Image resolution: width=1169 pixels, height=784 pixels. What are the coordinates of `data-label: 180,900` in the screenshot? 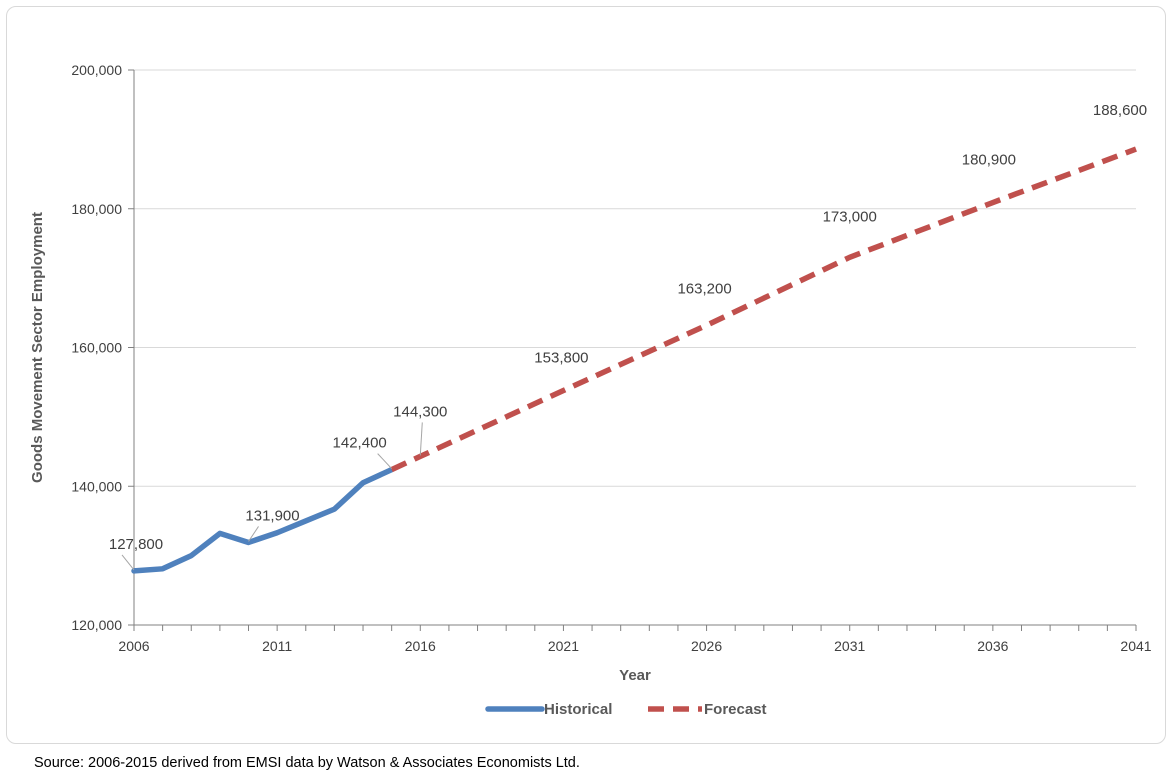 It's located at (989, 160).